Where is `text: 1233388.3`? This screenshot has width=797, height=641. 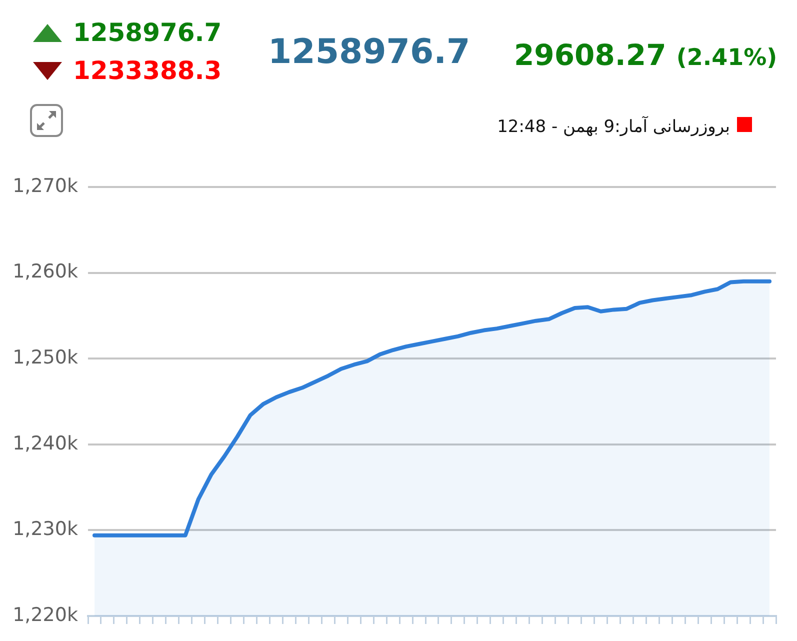
text: 1233388.3 is located at coordinates (147, 71).